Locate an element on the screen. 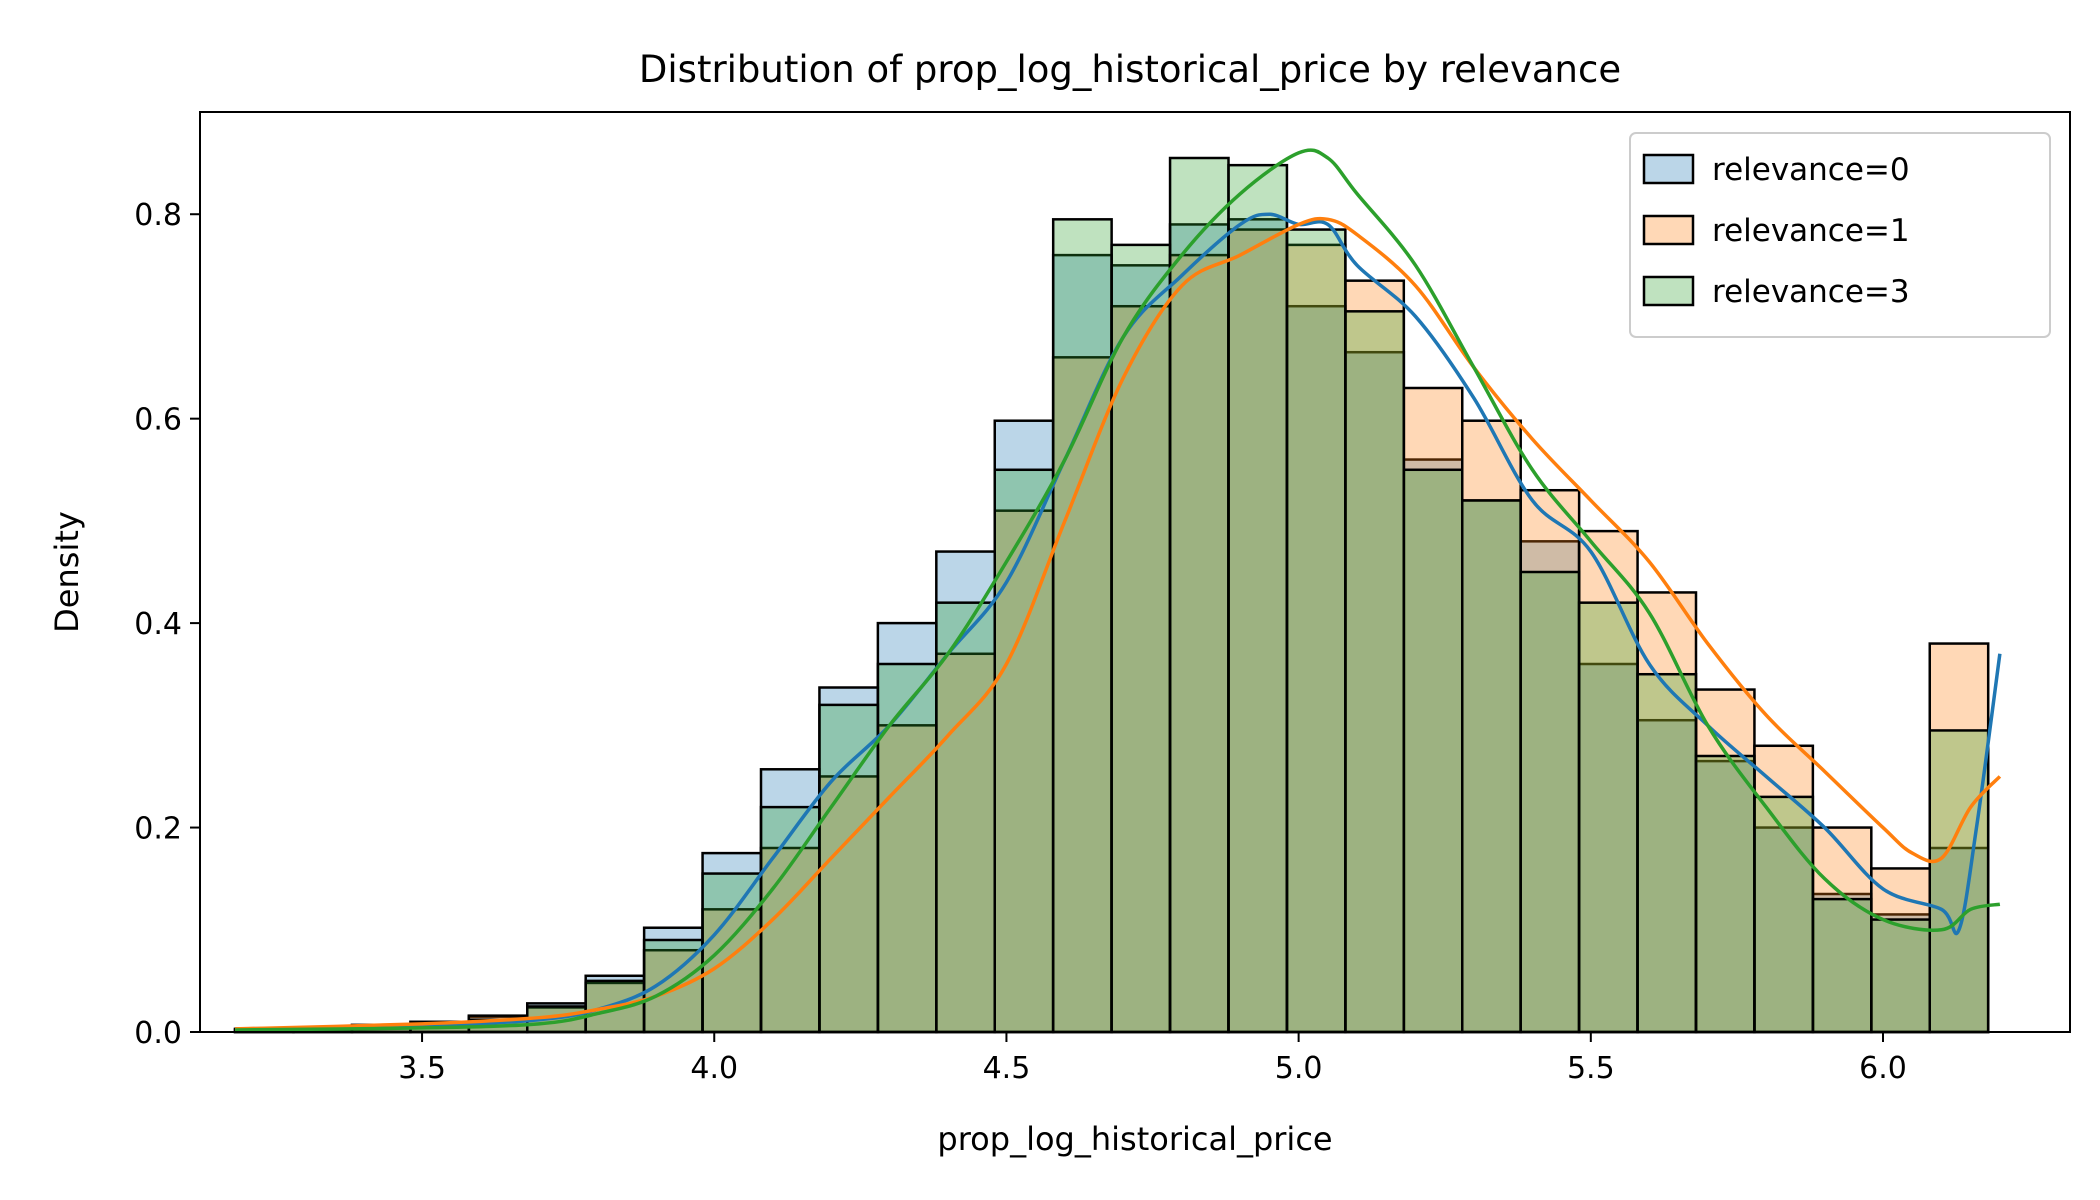 Image resolution: width=2100 pixels, height=1200 pixels. y-tick-label: 0.6 is located at coordinates (158, 420).